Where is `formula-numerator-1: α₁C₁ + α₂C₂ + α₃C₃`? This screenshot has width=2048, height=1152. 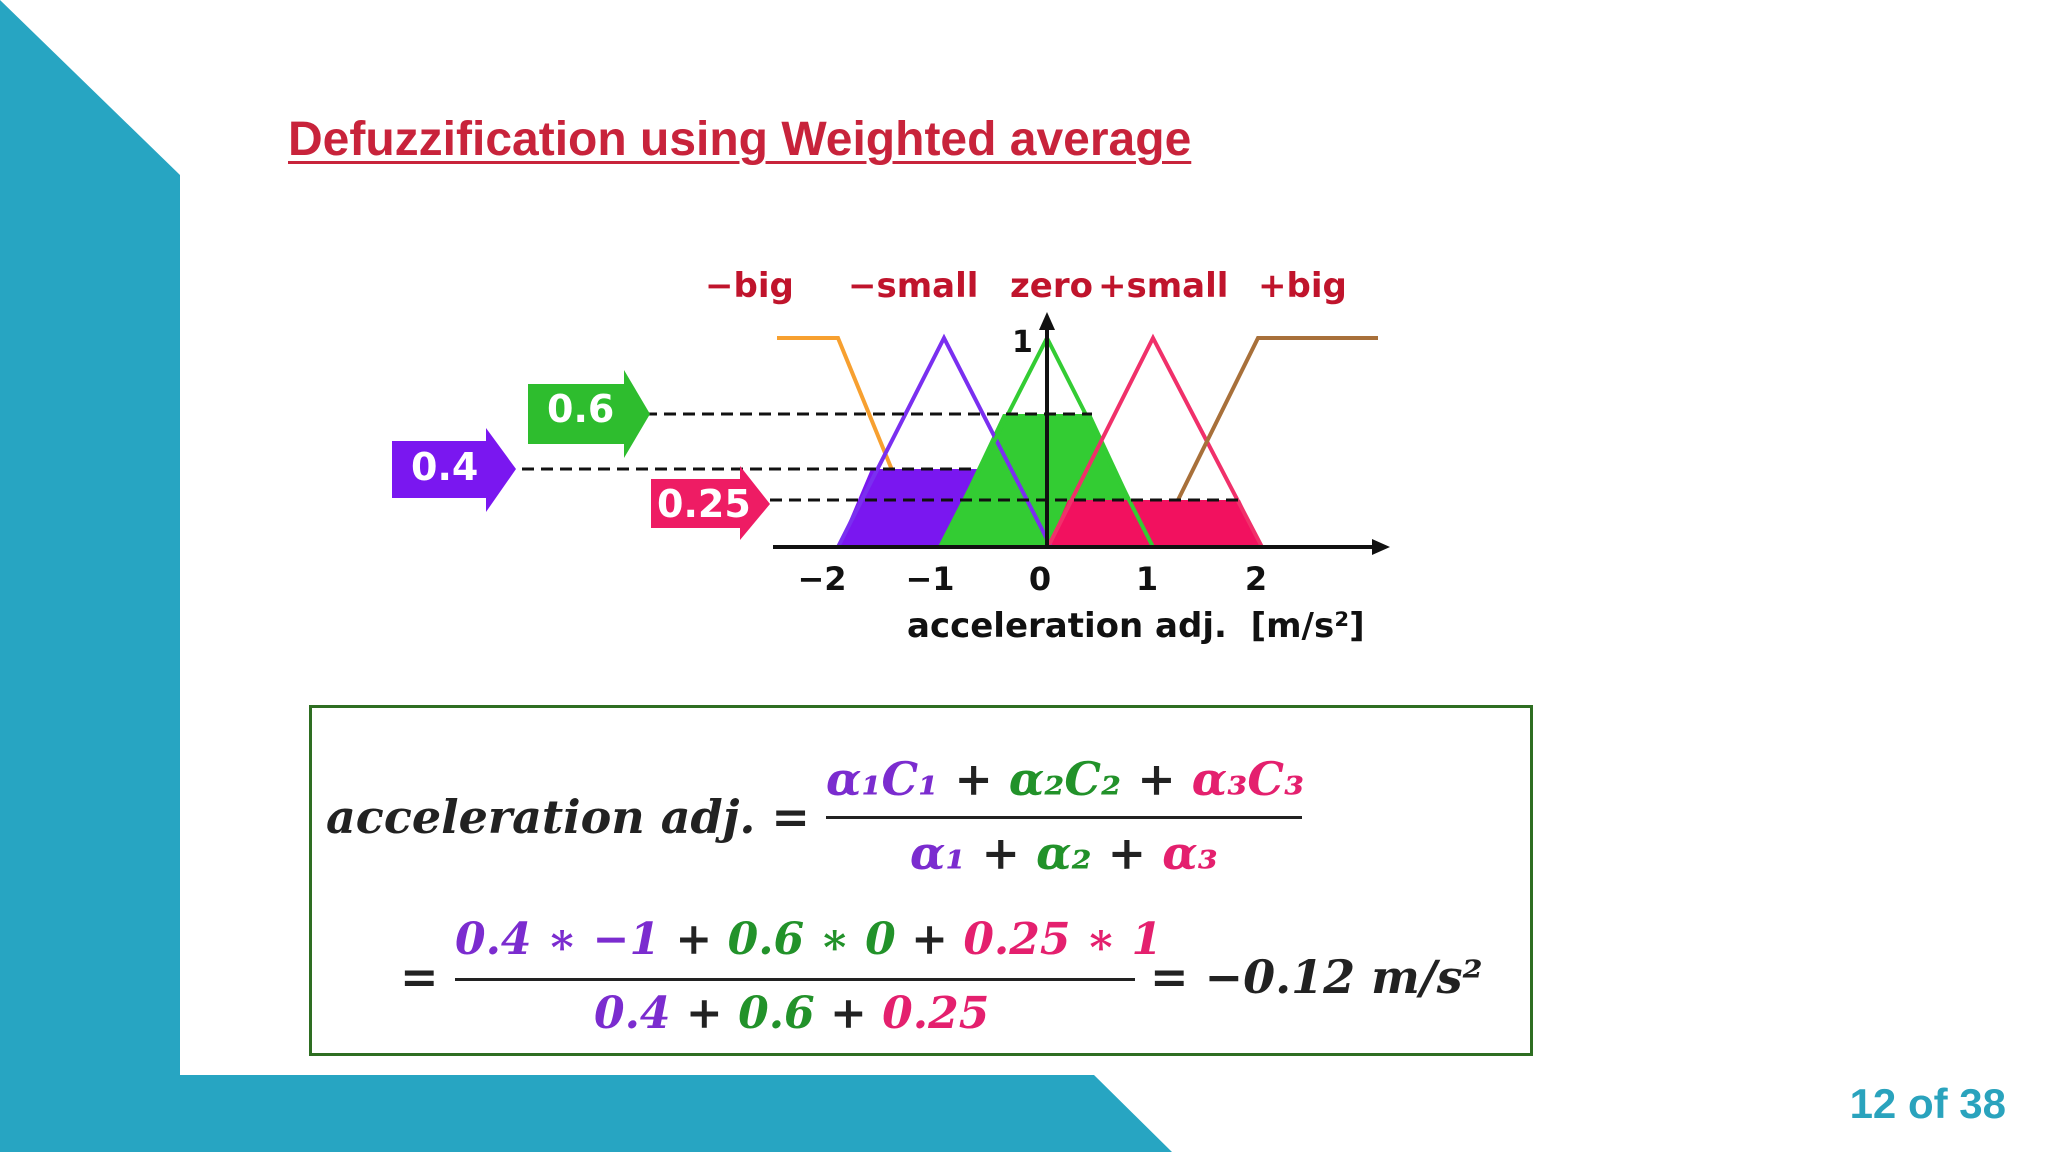 formula-numerator-1: α₁C₁ + α₂C₂ + α₃C₃ is located at coordinates (1065, 779).